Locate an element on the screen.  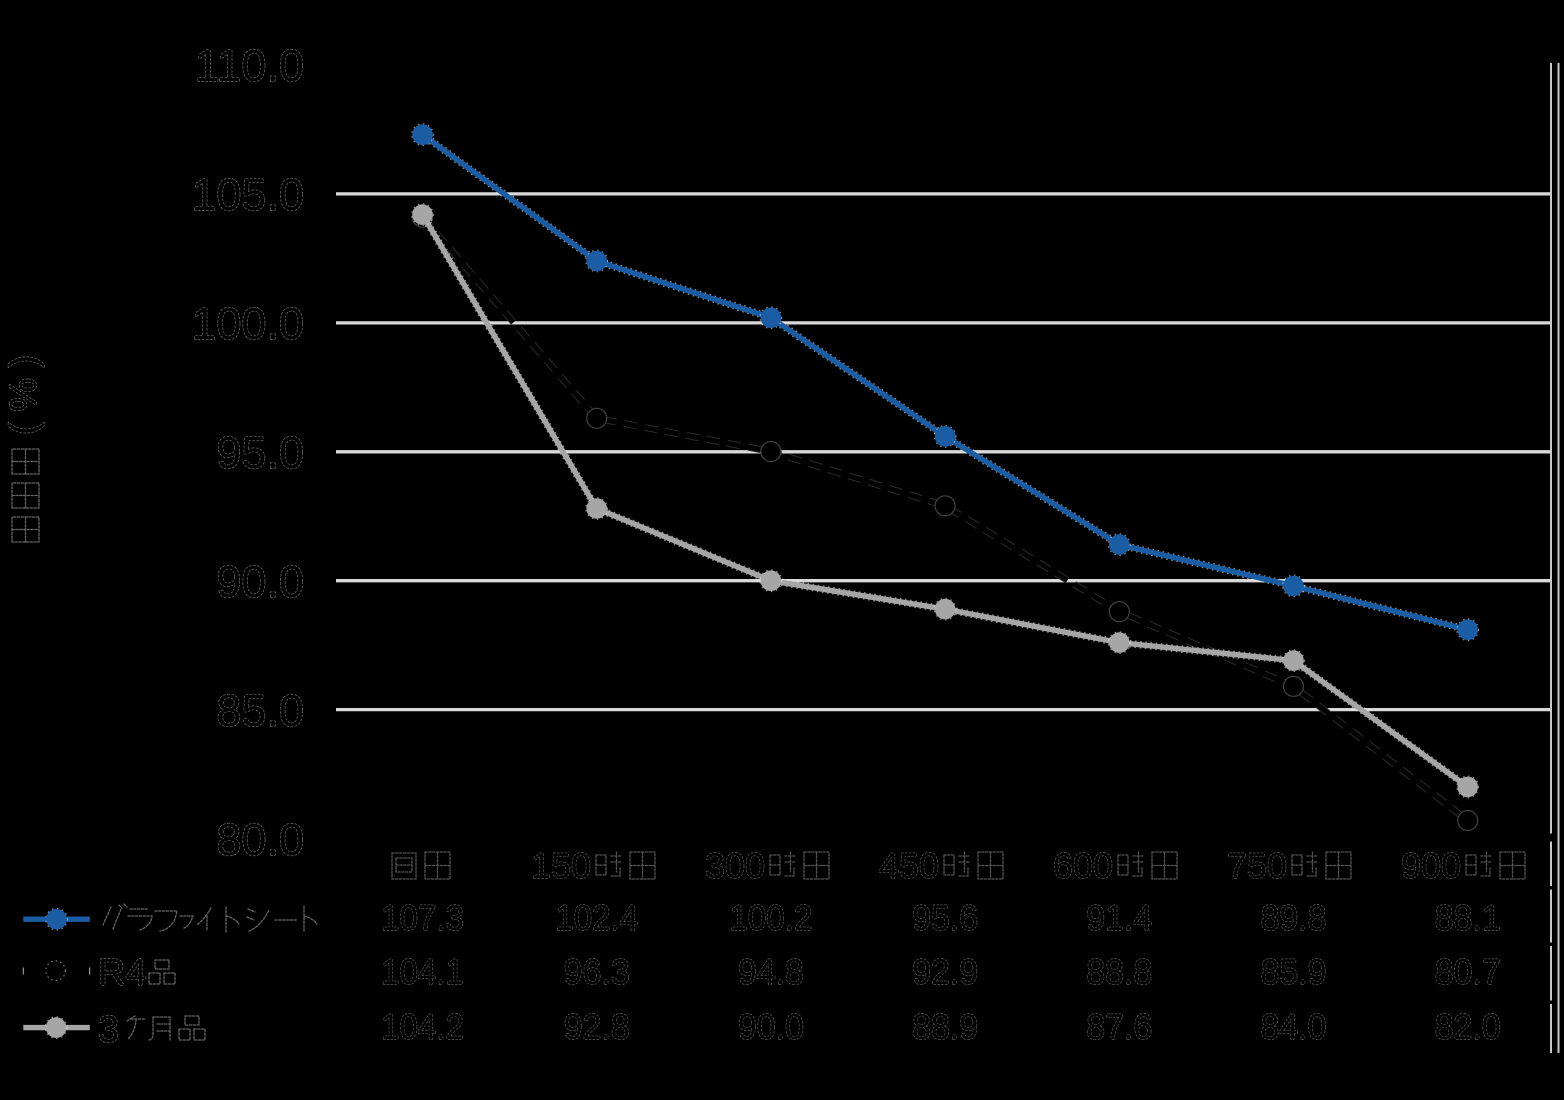
svg-text: 85.0 is located at coordinates (260, 710).